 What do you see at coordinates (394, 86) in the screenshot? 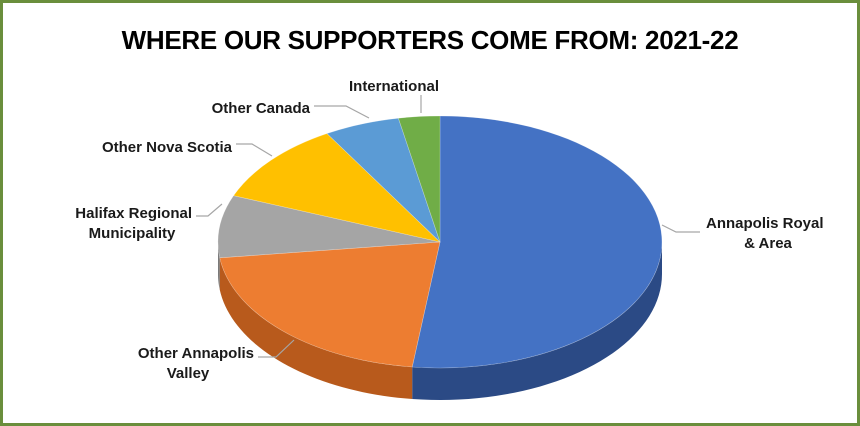
I see `slice-label-5: International` at bounding box center [394, 86].